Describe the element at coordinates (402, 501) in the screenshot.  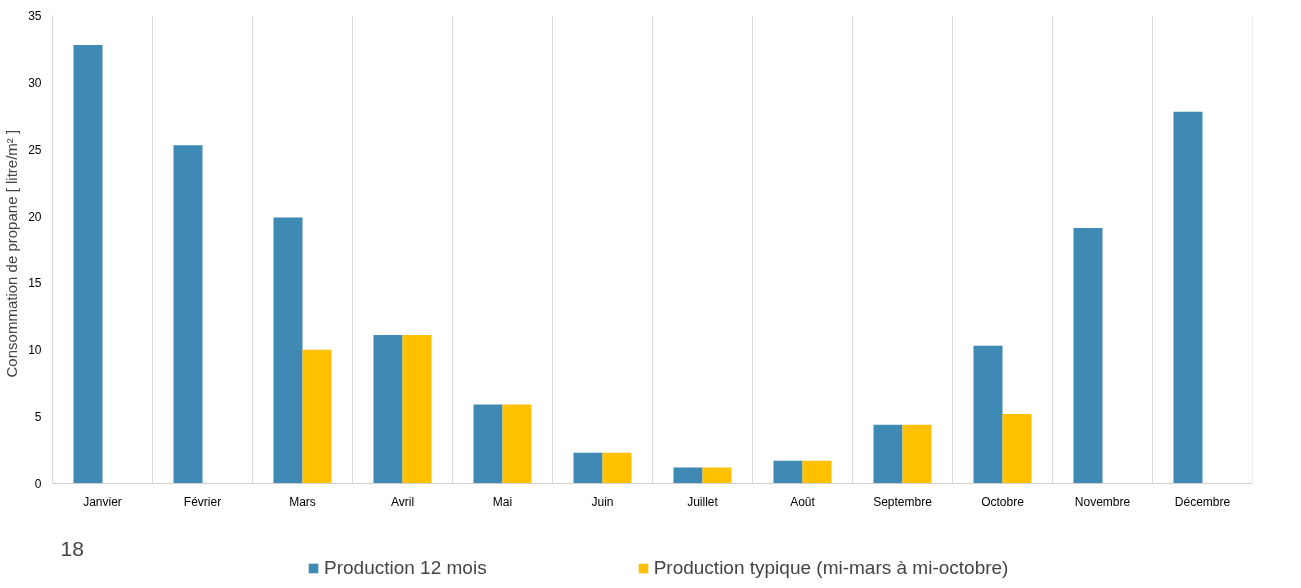
I see `x-tick-label: Avril` at that location.